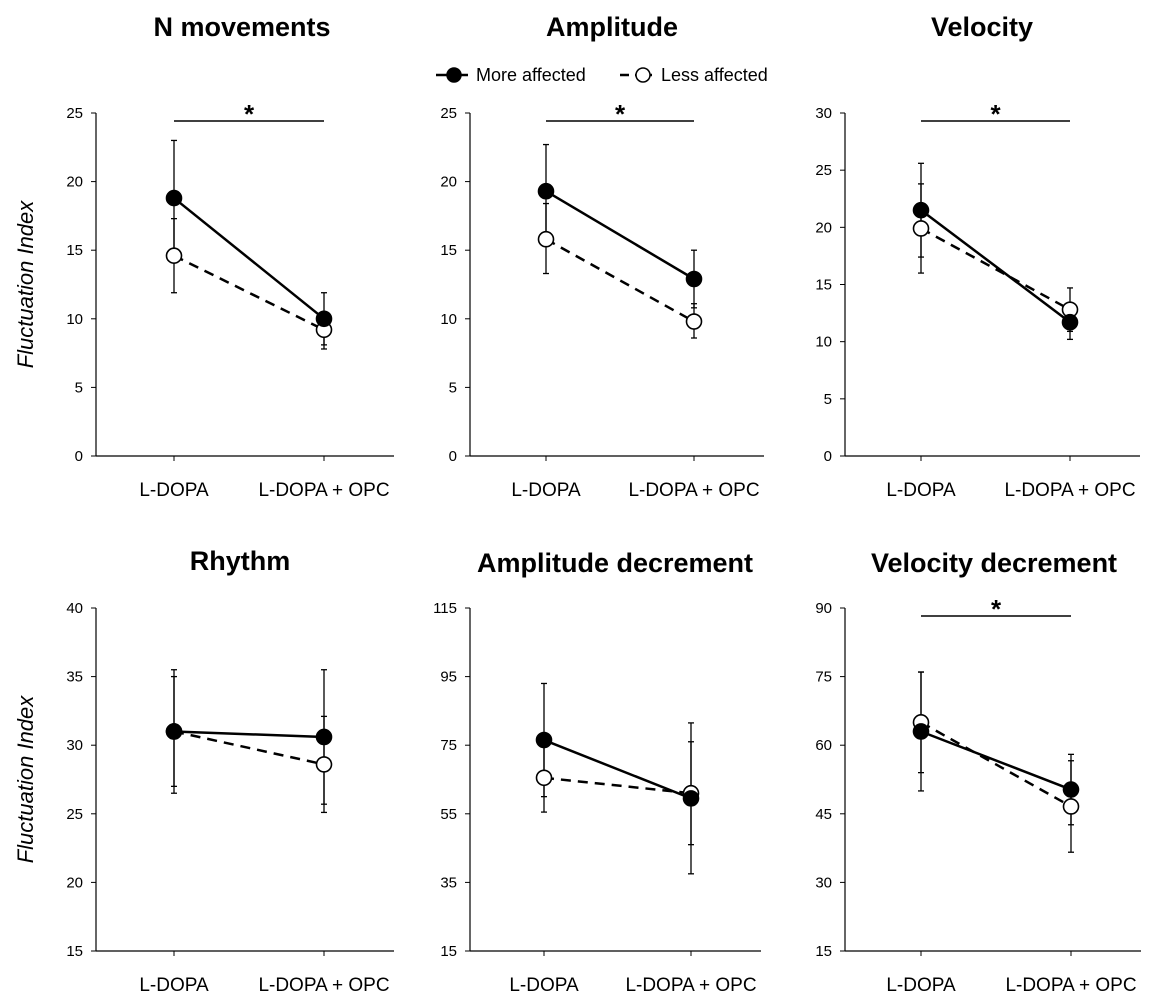 This screenshot has width=1149, height=996. What do you see at coordinates (823, 227) in the screenshot?
I see `y-tick-label-velocity: 20` at bounding box center [823, 227].